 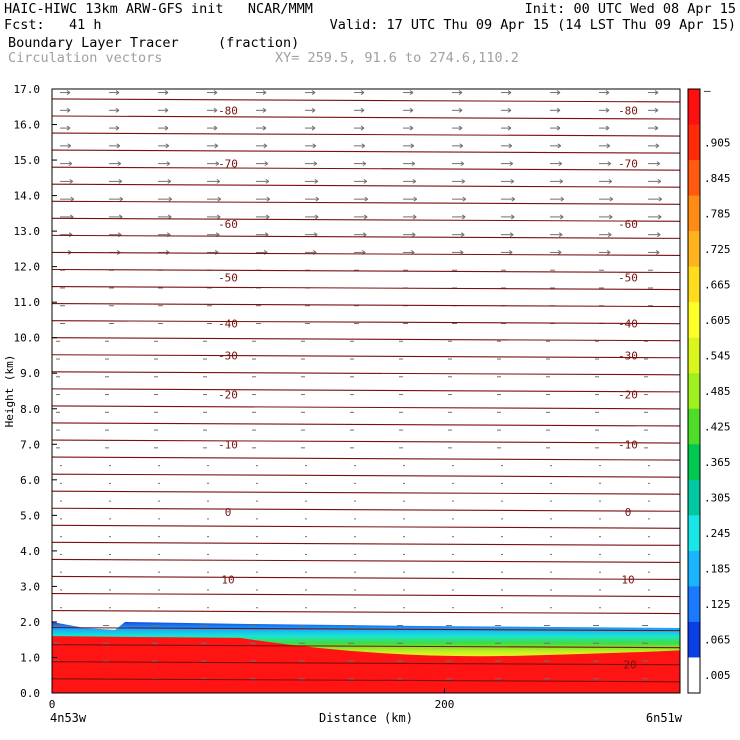 What do you see at coordinates (717, 249) in the screenshot?
I see `colorbar-label: .725` at bounding box center [717, 249].